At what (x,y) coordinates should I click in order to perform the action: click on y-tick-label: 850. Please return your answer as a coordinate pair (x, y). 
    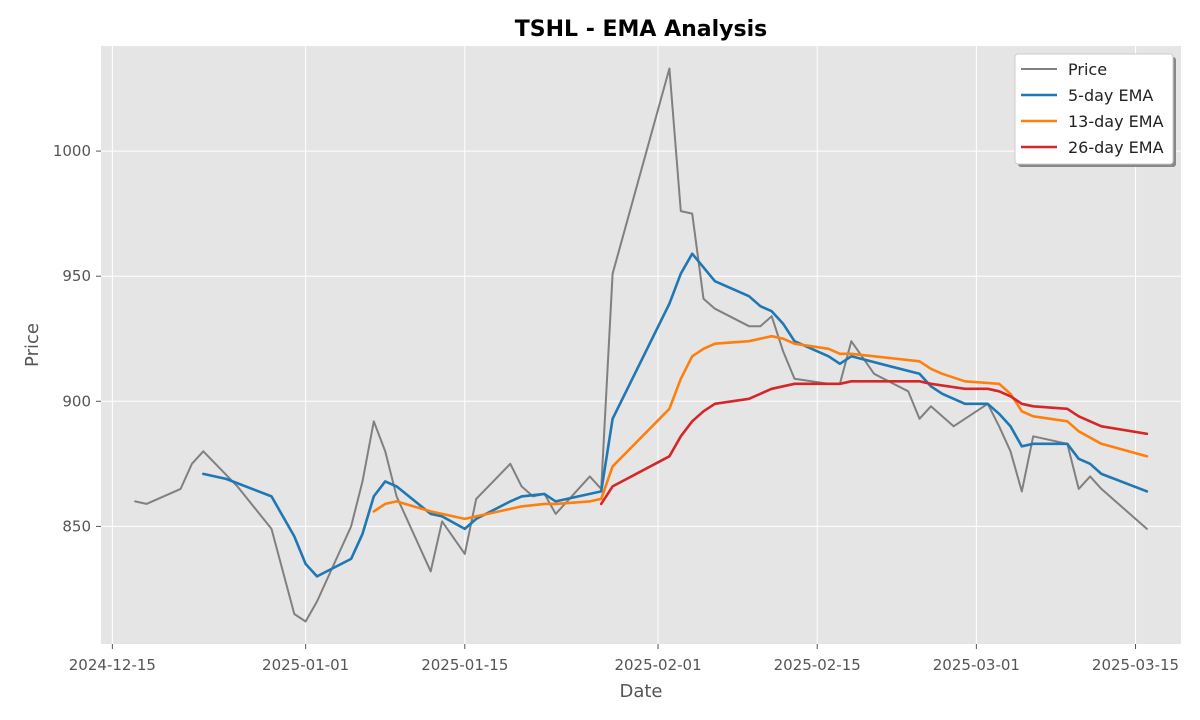
    Looking at the image, I should click on (76, 526).